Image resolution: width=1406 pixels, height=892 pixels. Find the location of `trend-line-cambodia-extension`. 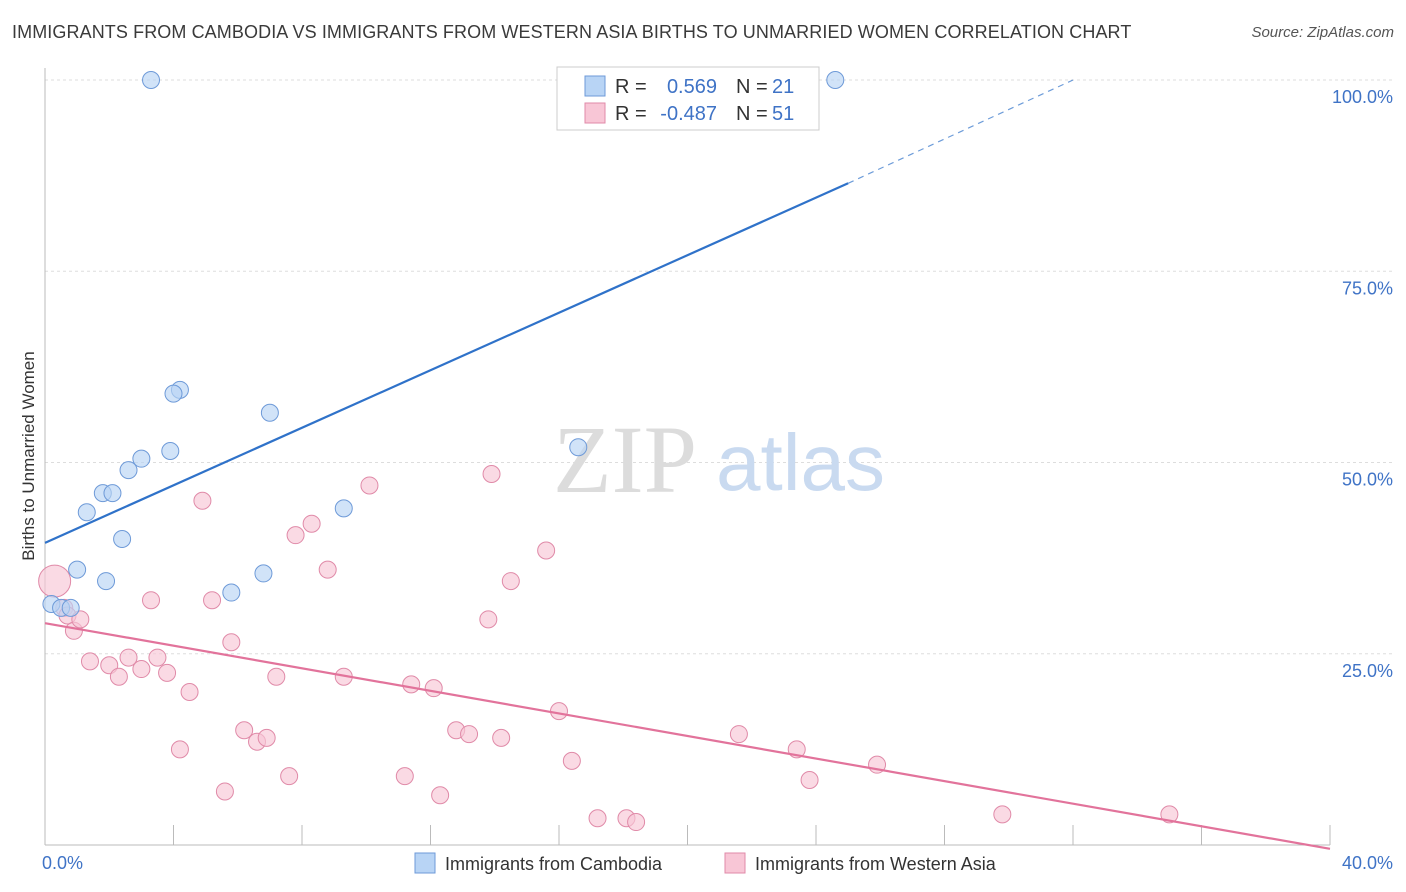

trend-line-cambodia-extension is located at coordinates (960, 131).